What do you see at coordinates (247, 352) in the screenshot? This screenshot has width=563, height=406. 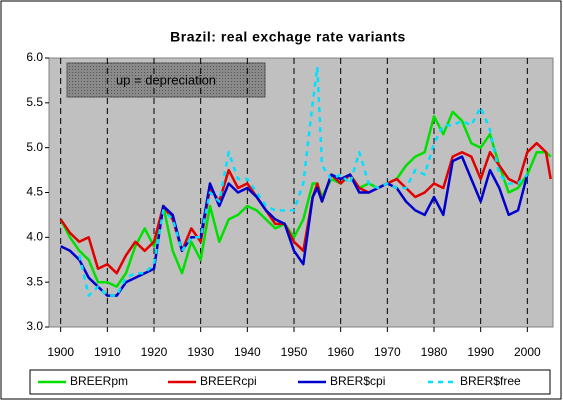 I see `x-tick-label: 1940` at bounding box center [247, 352].